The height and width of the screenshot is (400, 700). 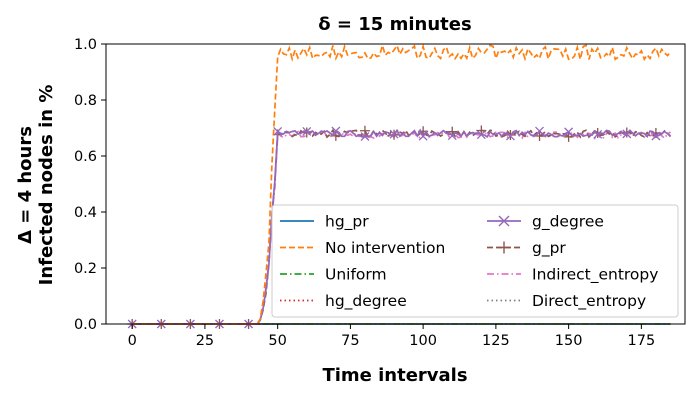 What do you see at coordinates (347, 222) in the screenshot?
I see `legend-label: hg_pr` at bounding box center [347, 222].